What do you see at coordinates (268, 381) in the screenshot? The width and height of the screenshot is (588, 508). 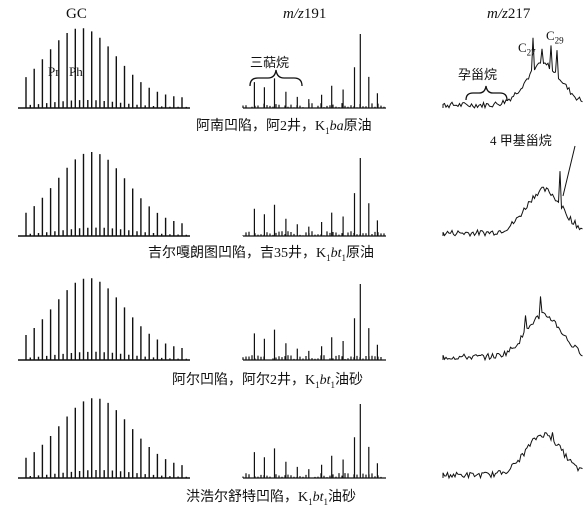 I see `caption-row-3: 阿尔凹陷，阿尔2井，K1bt1油砂` at bounding box center [268, 381].